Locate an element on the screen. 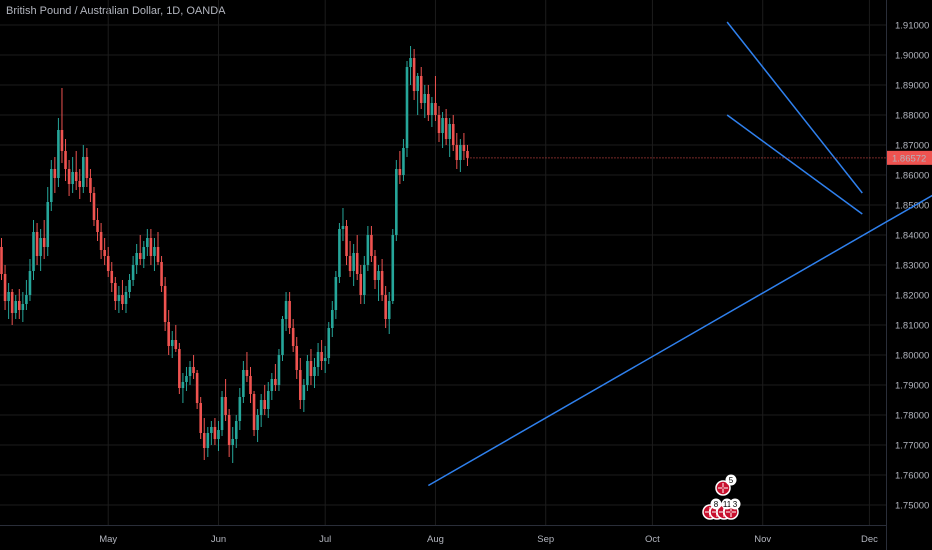  y-tick-label: 1.77000 is located at coordinates (912, 446).